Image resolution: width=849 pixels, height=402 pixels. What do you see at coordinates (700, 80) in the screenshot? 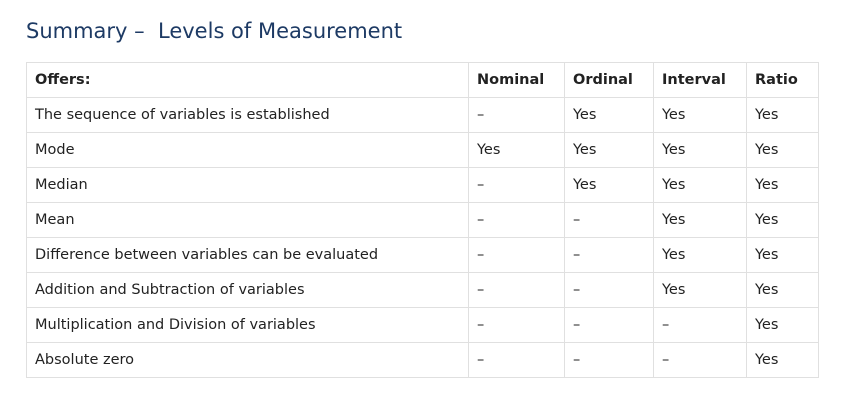
I see `header-interval: Interval` at bounding box center [700, 80].